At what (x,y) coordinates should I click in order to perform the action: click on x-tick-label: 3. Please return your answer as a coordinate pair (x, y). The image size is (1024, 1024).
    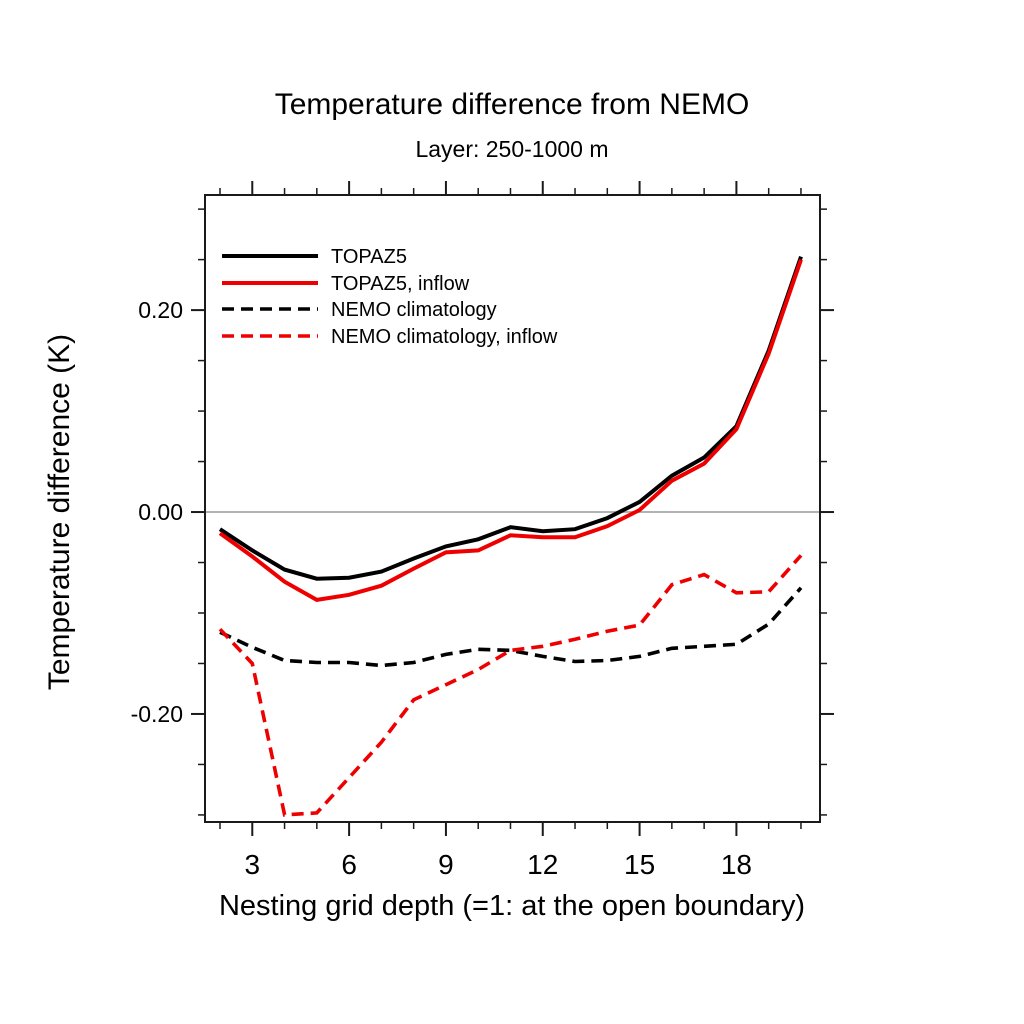
    Looking at the image, I should click on (252, 864).